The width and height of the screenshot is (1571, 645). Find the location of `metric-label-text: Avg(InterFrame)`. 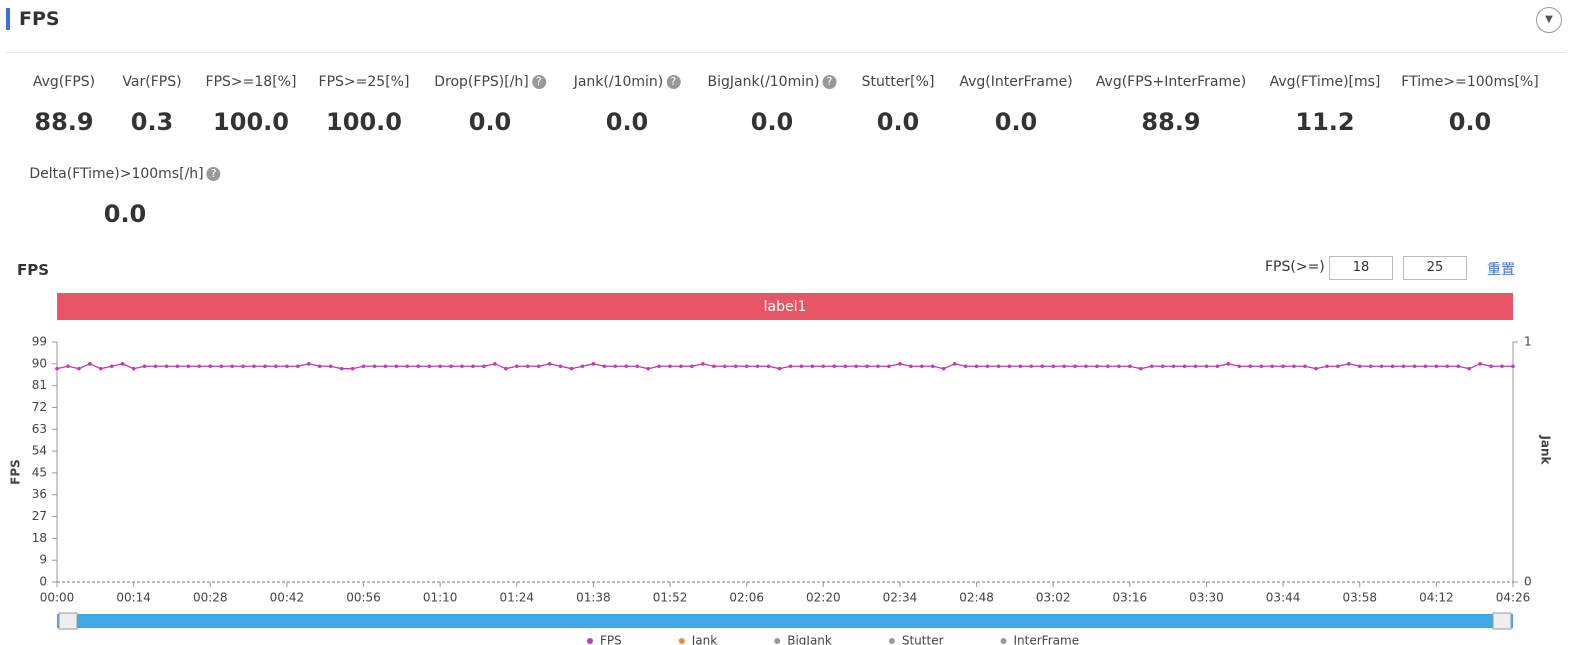

metric-label-text: Avg(InterFrame) is located at coordinates (1016, 82).